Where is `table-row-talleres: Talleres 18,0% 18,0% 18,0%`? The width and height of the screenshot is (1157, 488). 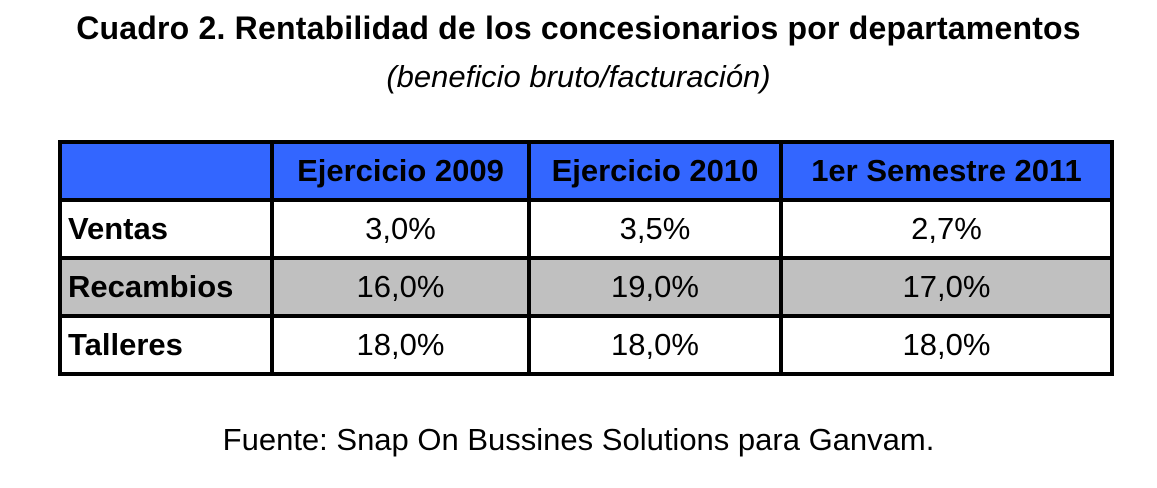 table-row-talleres: Talleres 18,0% 18,0% 18,0% is located at coordinates (586, 345).